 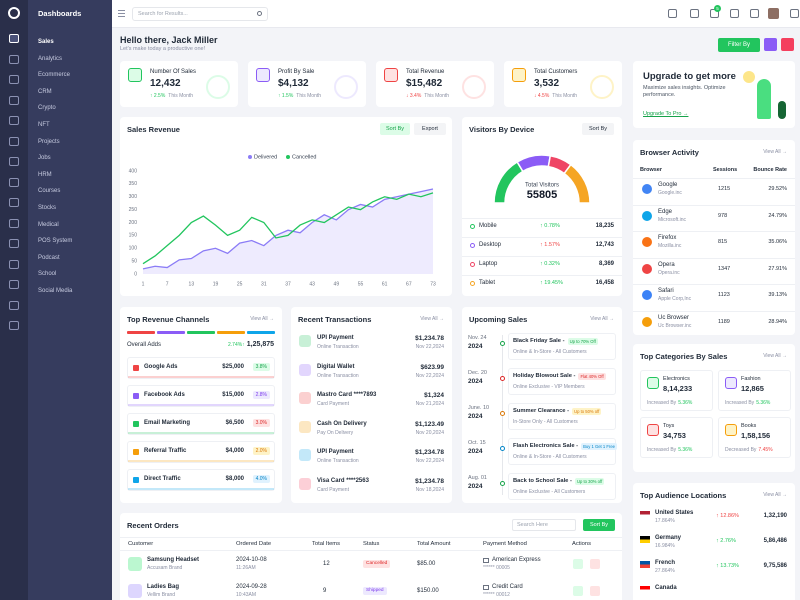 I want to click on legend-label: Delivered, so click(x=265, y=157).